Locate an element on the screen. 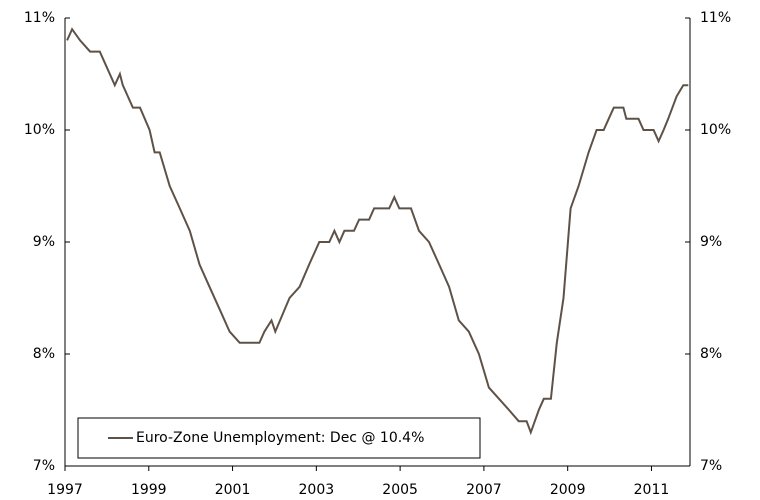  legend-box is located at coordinates (279, 438).